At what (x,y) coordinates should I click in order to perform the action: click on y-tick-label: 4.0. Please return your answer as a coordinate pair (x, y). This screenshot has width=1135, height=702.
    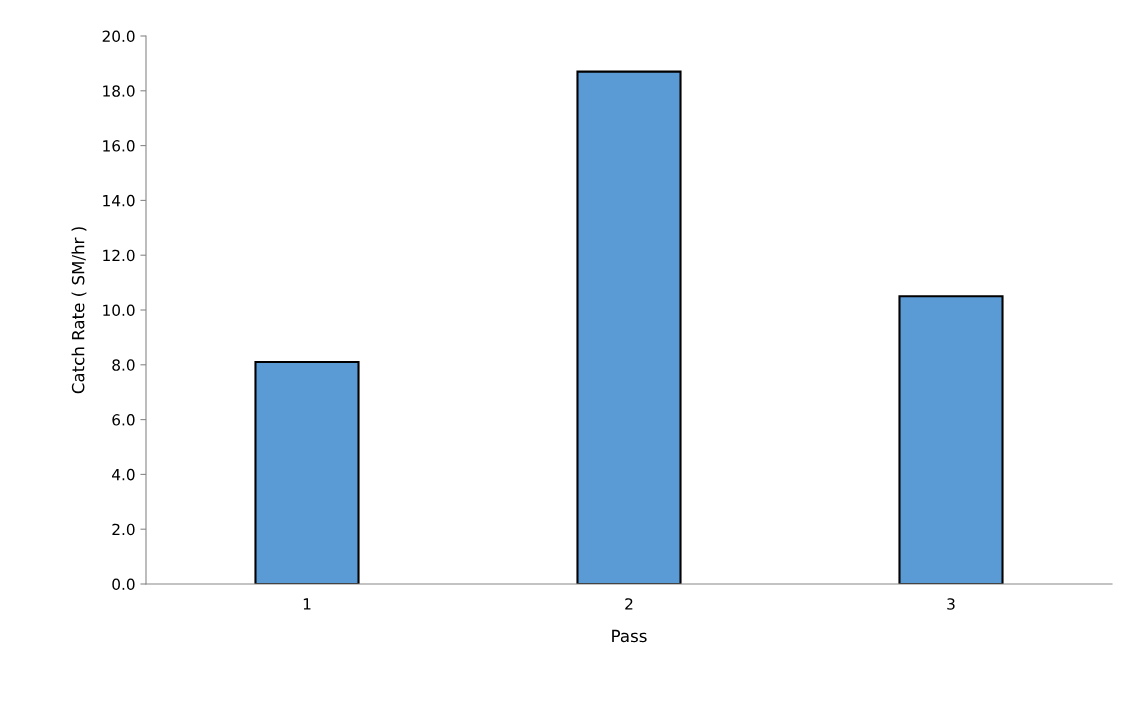
    Looking at the image, I should click on (123, 474).